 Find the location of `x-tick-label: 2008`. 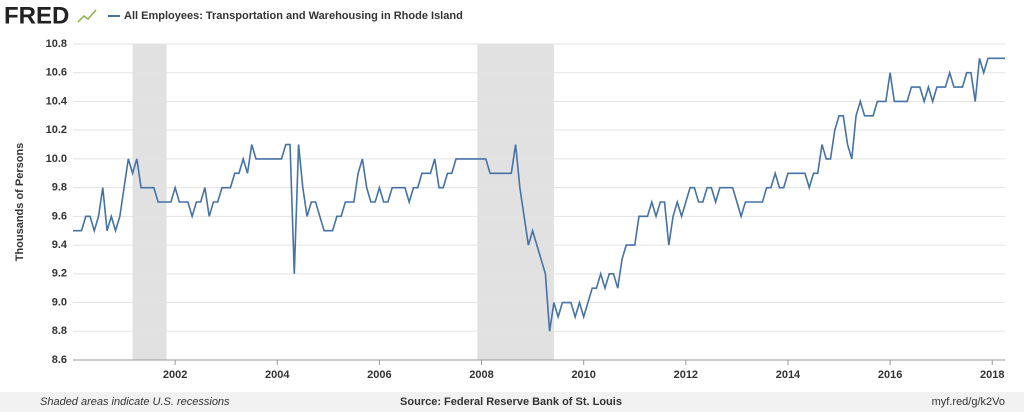

x-tick-label: 2008 is located at coordinates (481, 375).